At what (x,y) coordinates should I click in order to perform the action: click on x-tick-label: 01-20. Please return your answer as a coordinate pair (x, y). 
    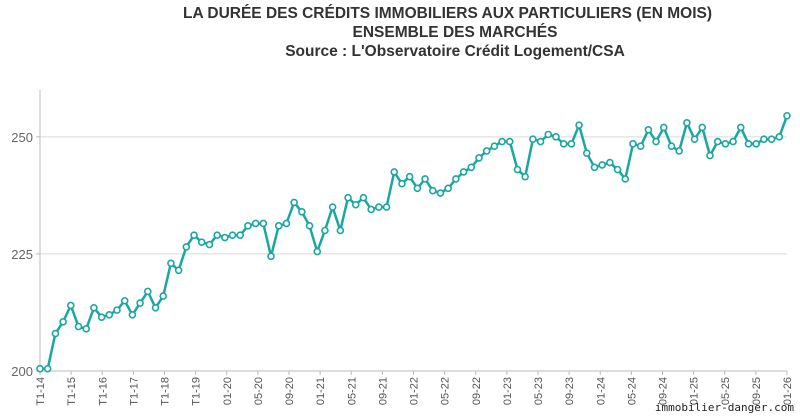
    Looking at the image, I should click on (228, 391).